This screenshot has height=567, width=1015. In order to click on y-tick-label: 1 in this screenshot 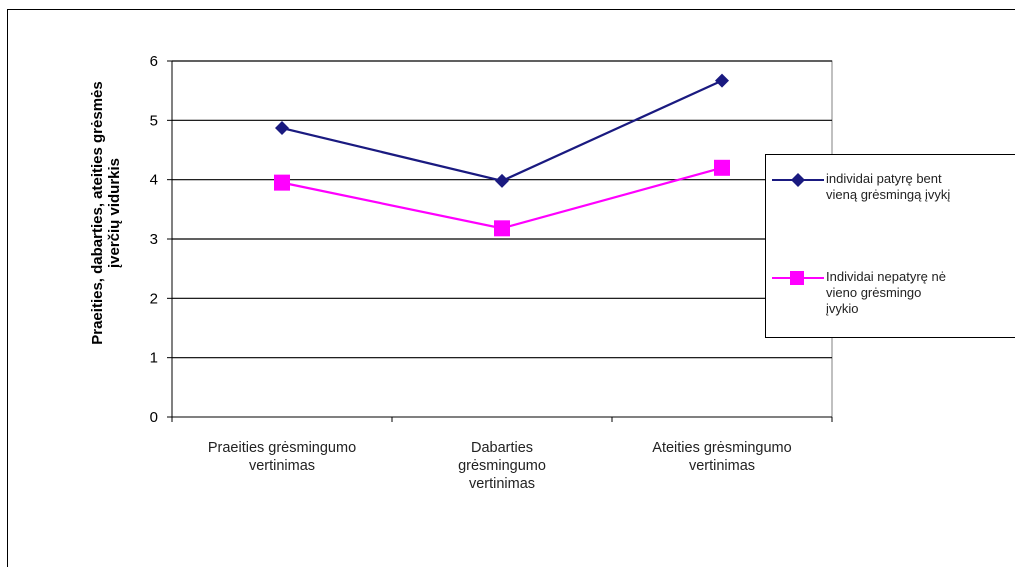, I will do `click(154, 358)`.